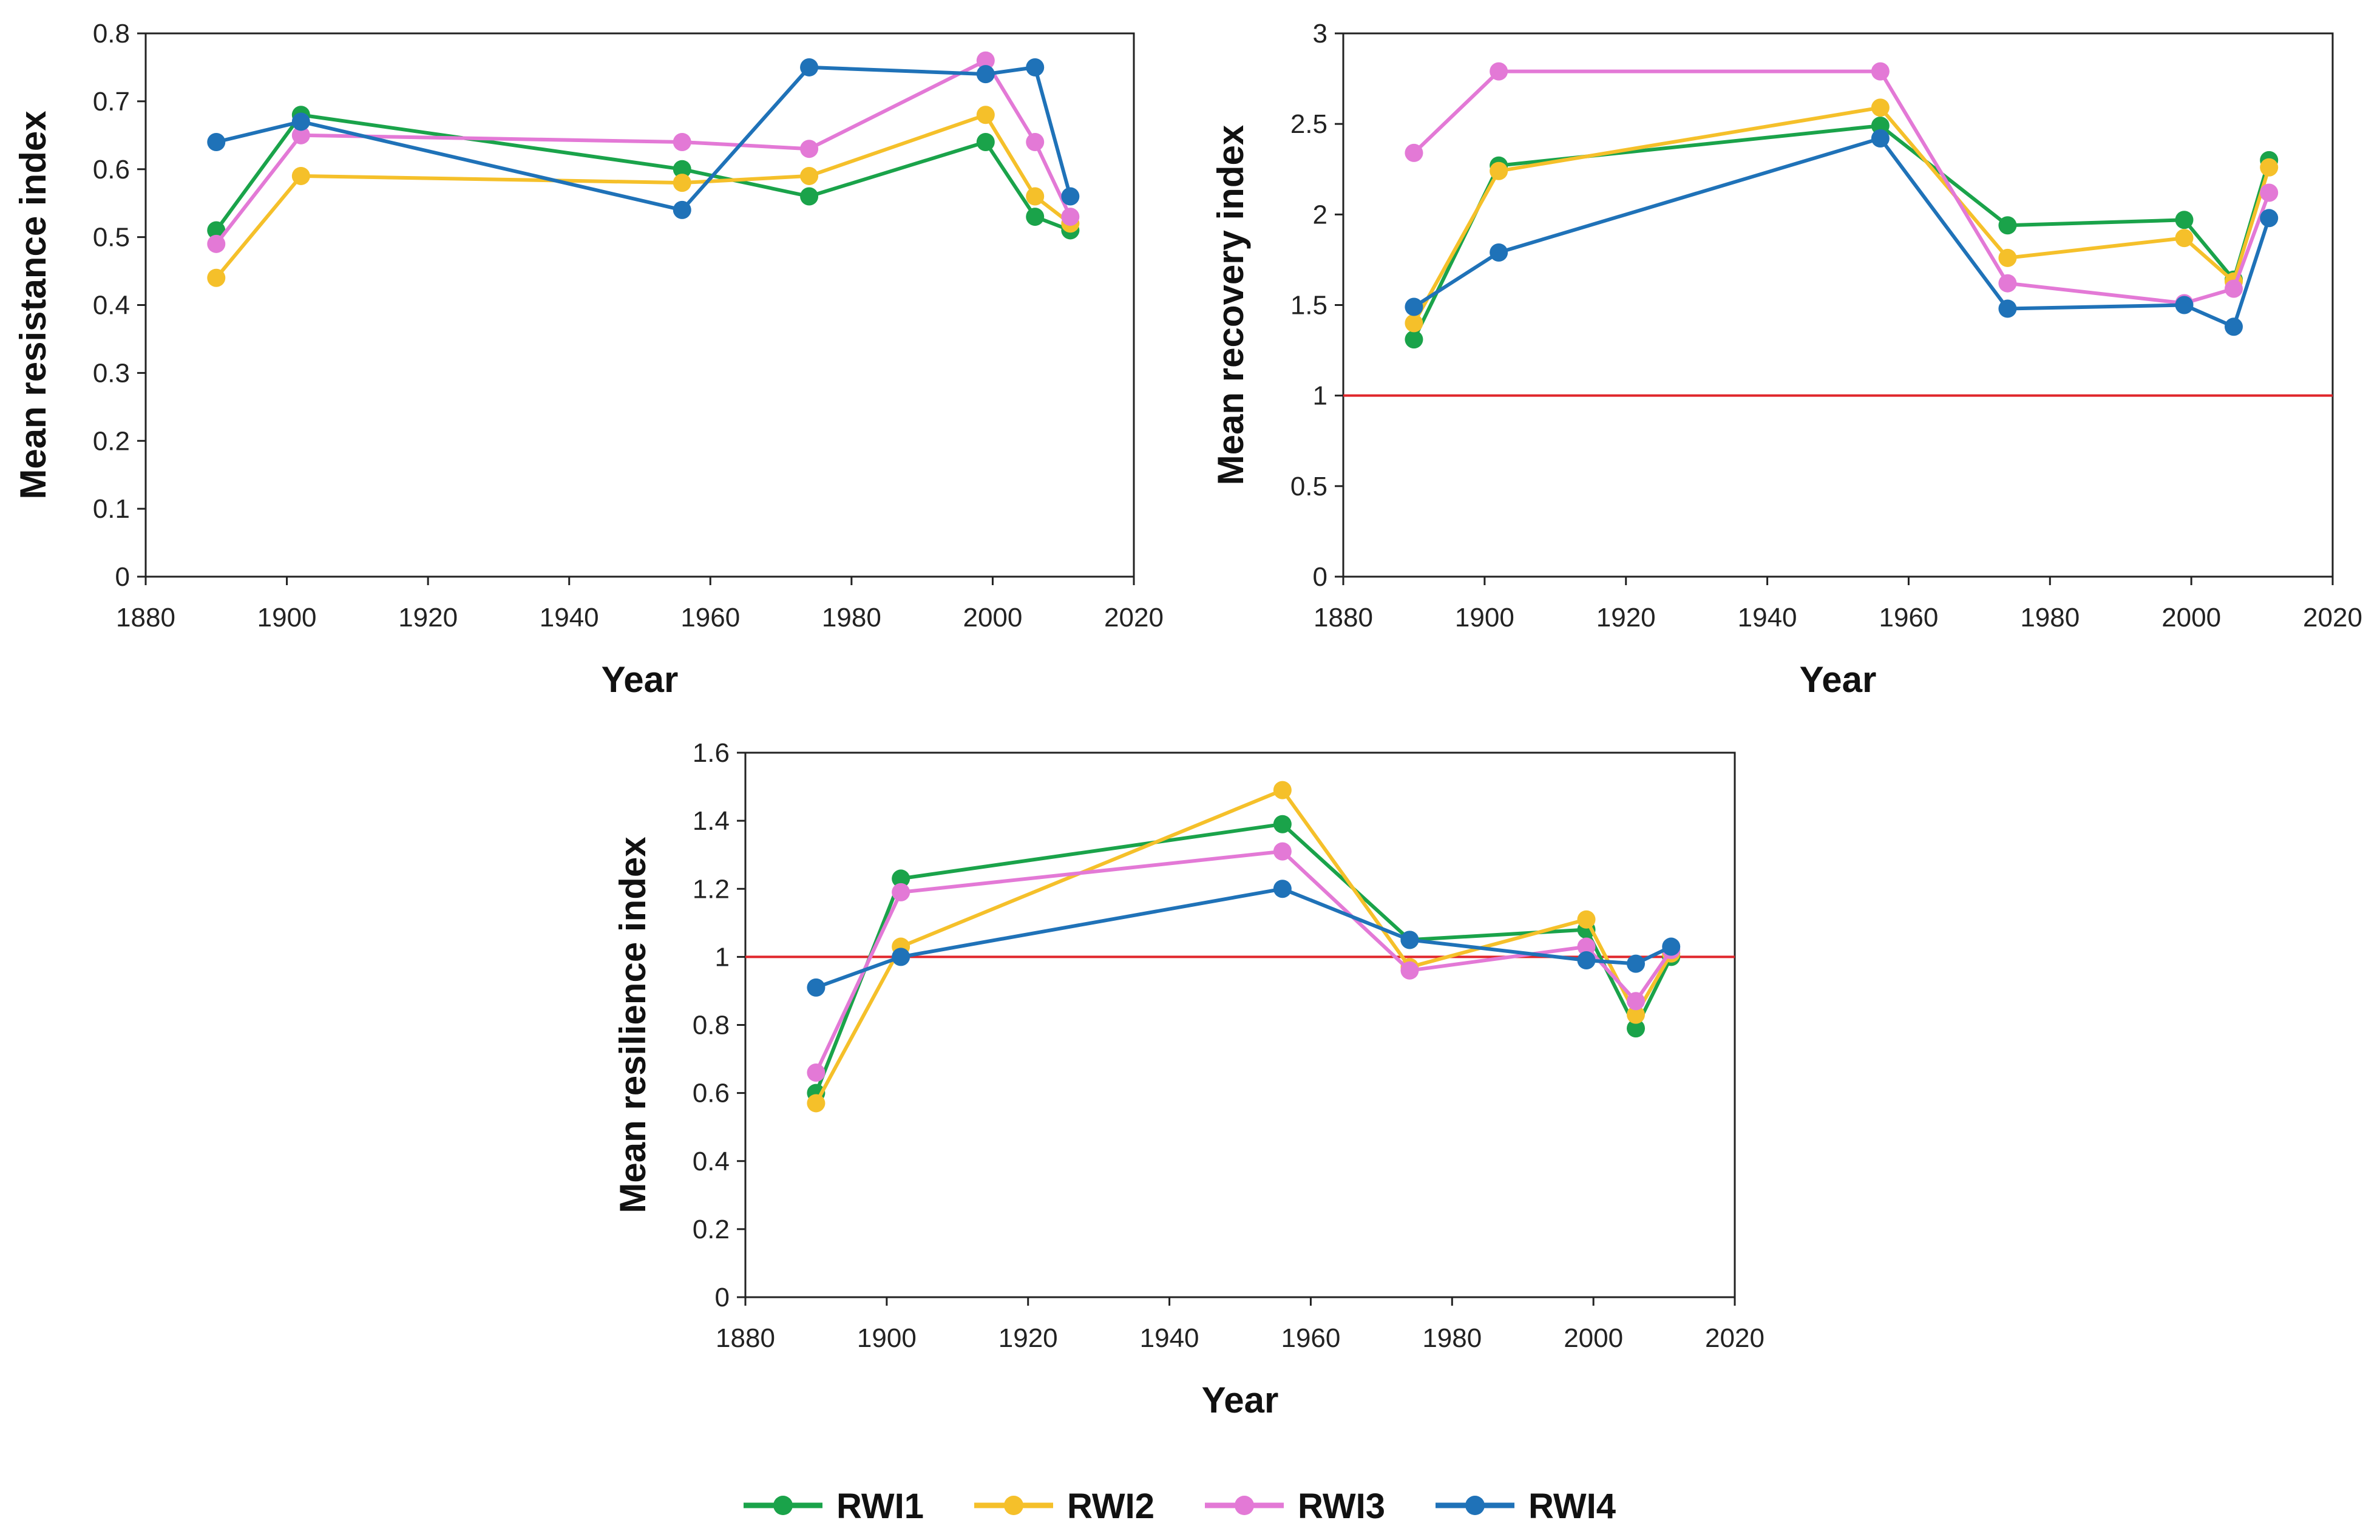 Image resolution: width=2380 pixels, height=1540 pixels. What do you see at coordinates (1110, 1506) in the screenshot?
I see `legend-label-rwi2: RWI2` at bounding box center [1110, 1506].